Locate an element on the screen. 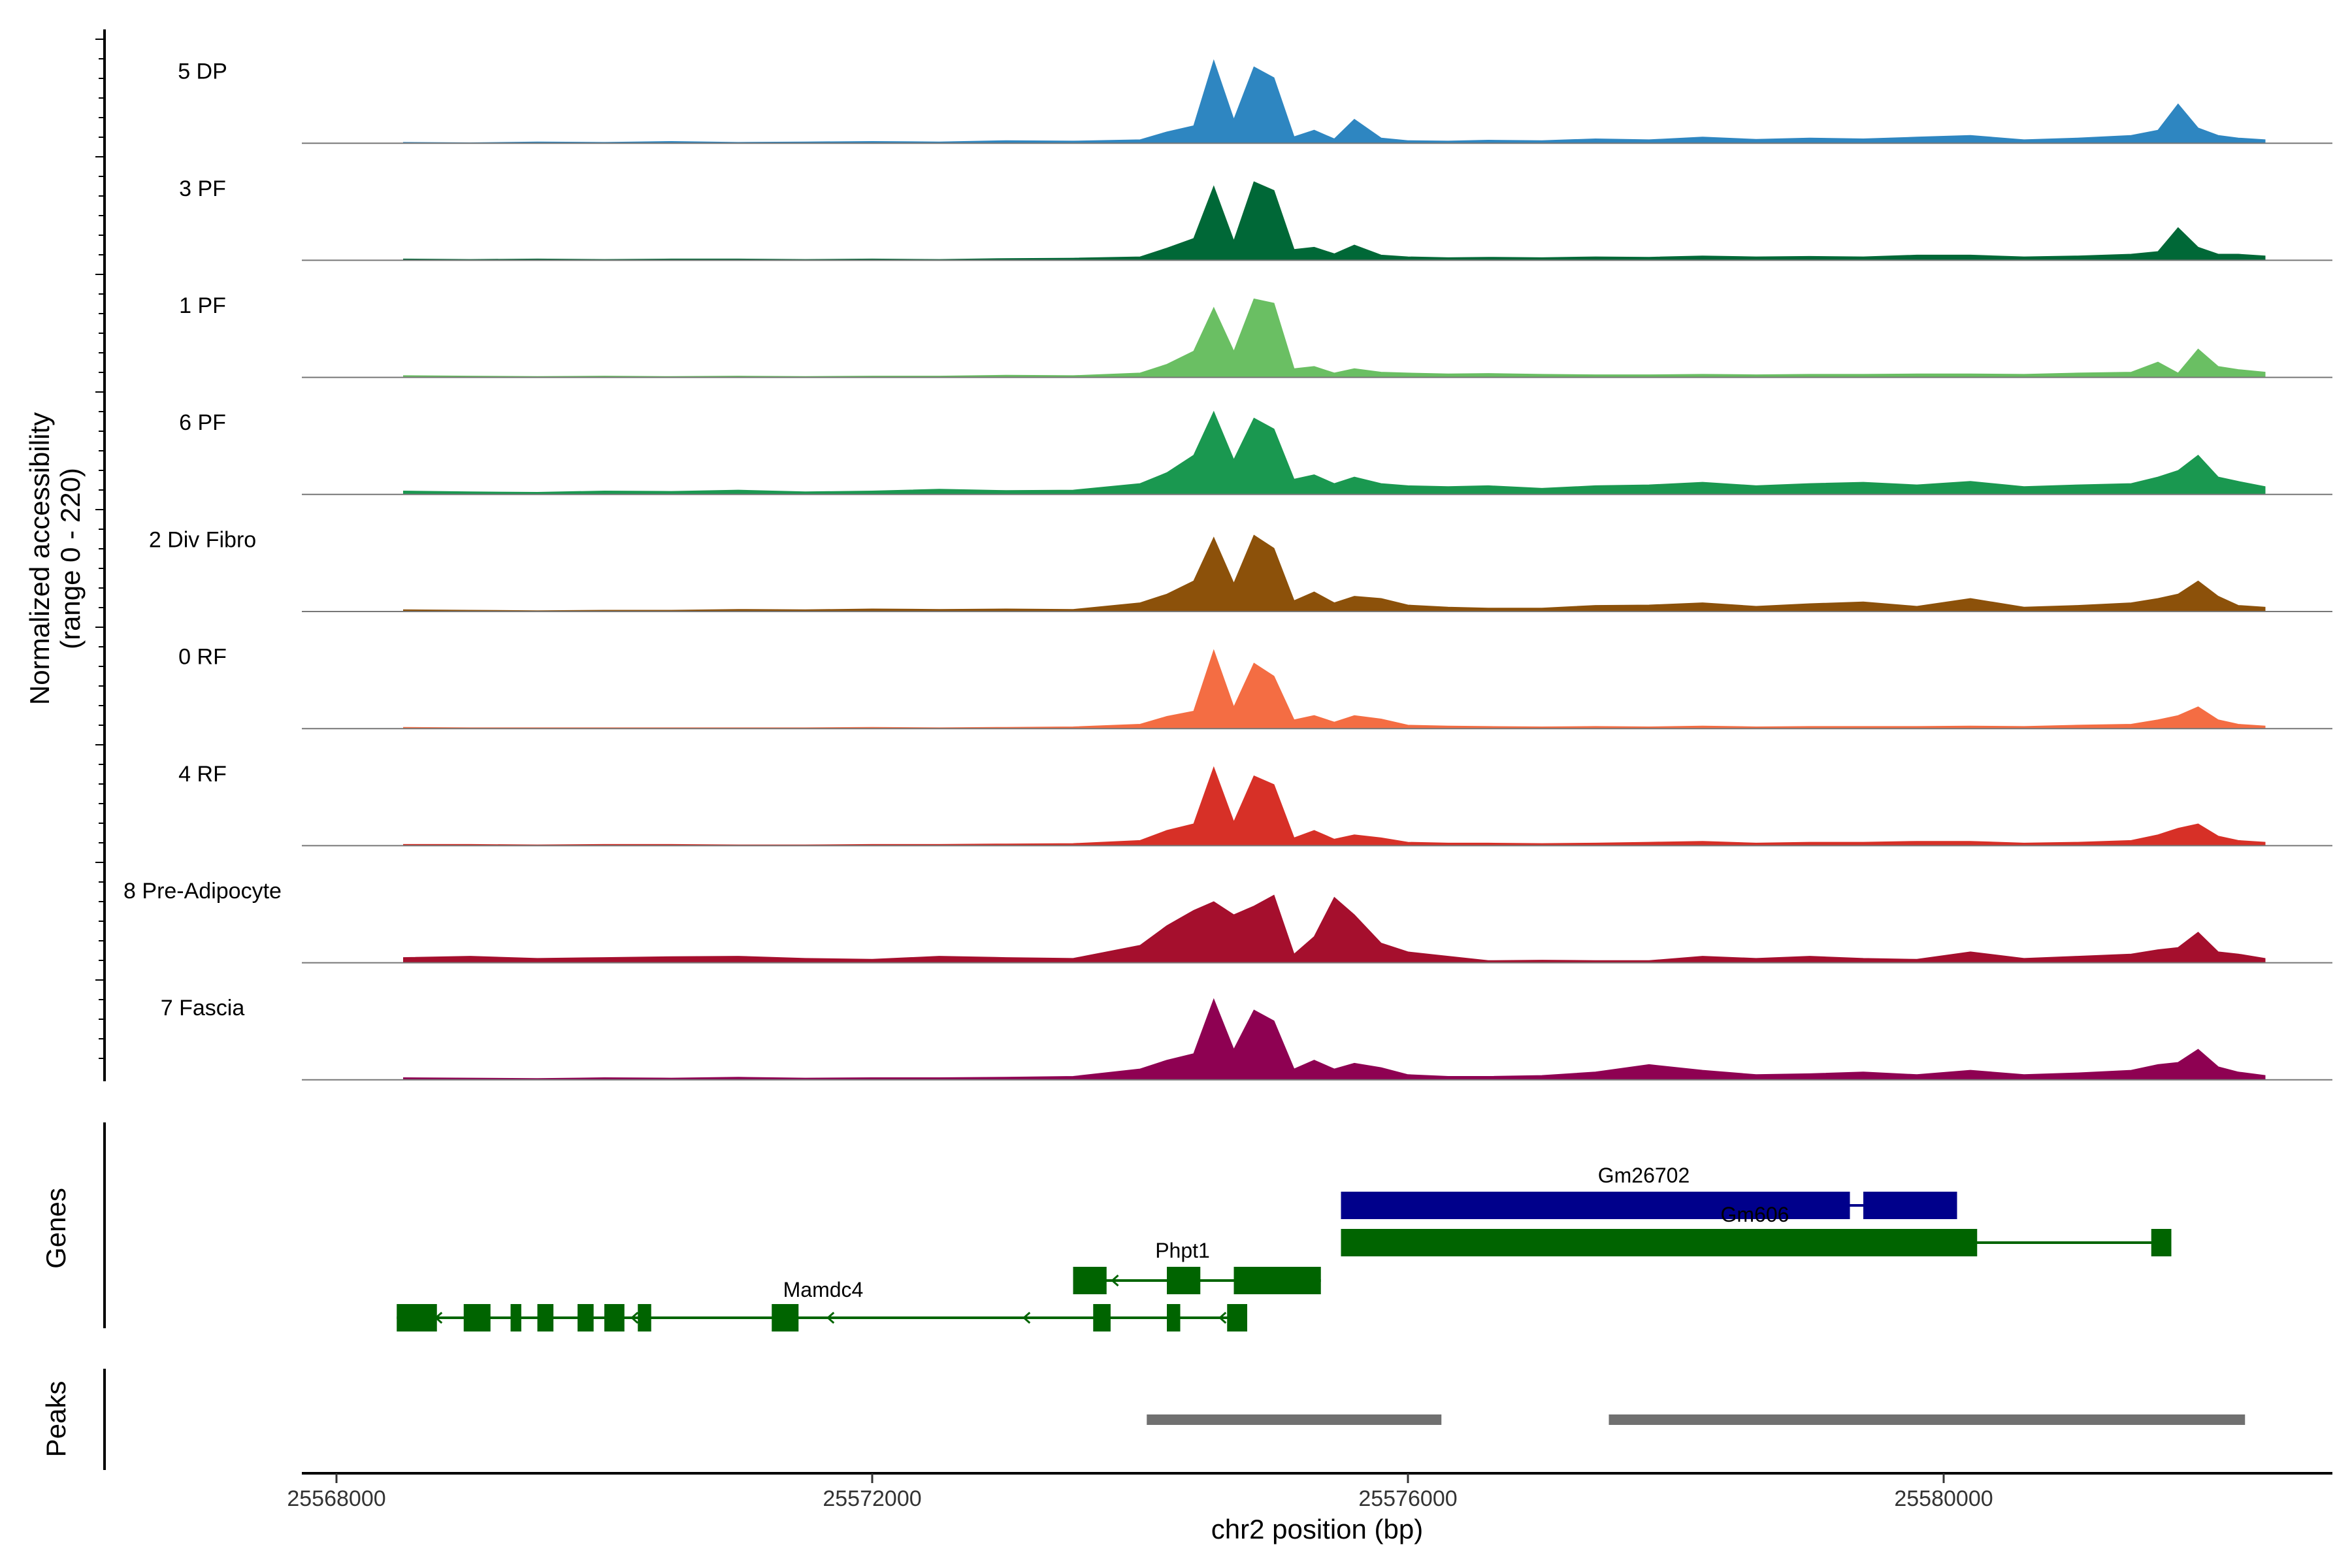 This screenshot has width=2352, height=1568. track-3-pf: 3 PF is located at coordinates (1255, 218).